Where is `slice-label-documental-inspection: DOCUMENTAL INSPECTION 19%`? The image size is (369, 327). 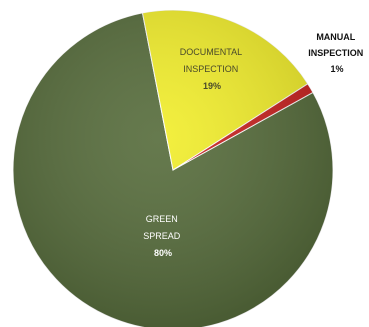 slice-label-documental-inspection: DOCUMENTAL INSPECTION 19% is located at coordinates (212, 69).